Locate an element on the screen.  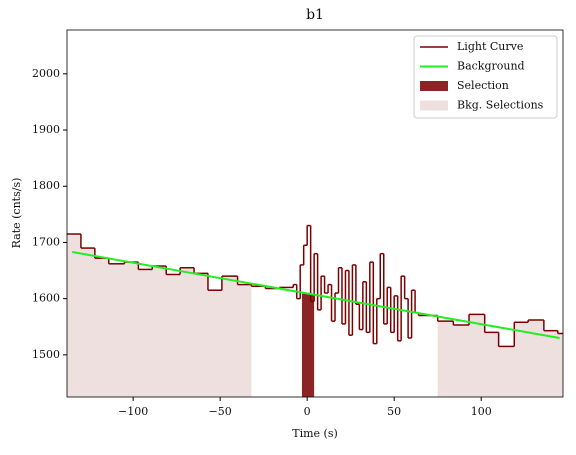
x-tick-label: −100 is located at coordinates (133, 411).